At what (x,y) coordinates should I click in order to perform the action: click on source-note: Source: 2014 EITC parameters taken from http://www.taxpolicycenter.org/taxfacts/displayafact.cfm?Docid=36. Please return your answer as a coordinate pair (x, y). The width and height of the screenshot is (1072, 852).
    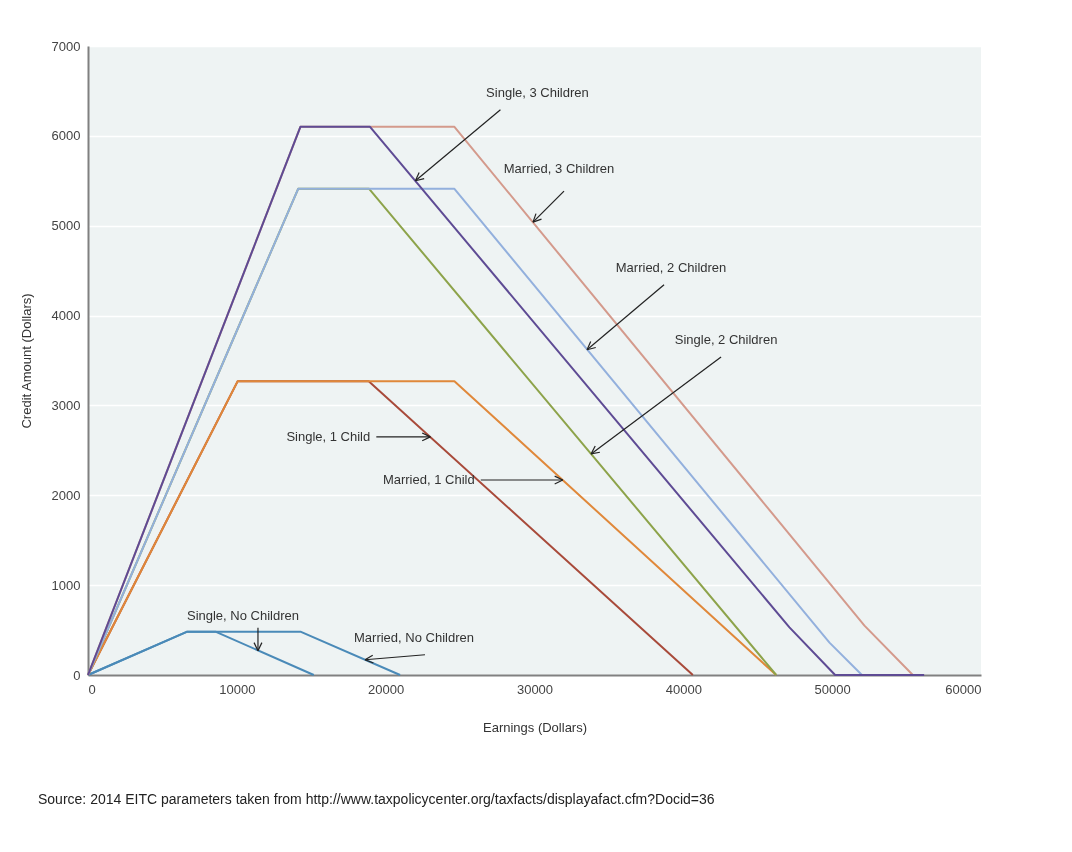
    Looking at the image, I should click on (376, 799).